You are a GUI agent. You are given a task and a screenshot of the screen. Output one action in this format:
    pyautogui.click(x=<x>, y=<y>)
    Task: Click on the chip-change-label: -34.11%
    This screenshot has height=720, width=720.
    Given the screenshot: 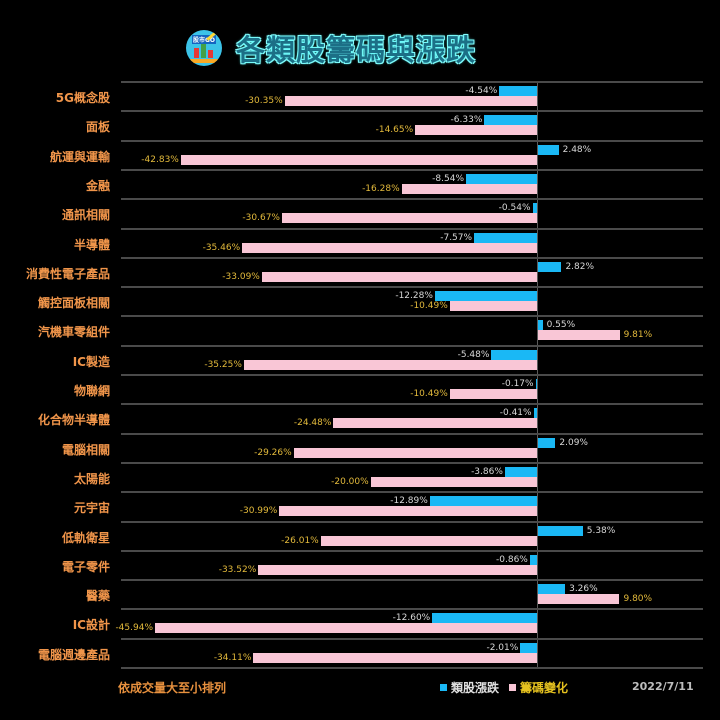 What is the action you would take?
    pyautogui.click(x=232, y=658)
    